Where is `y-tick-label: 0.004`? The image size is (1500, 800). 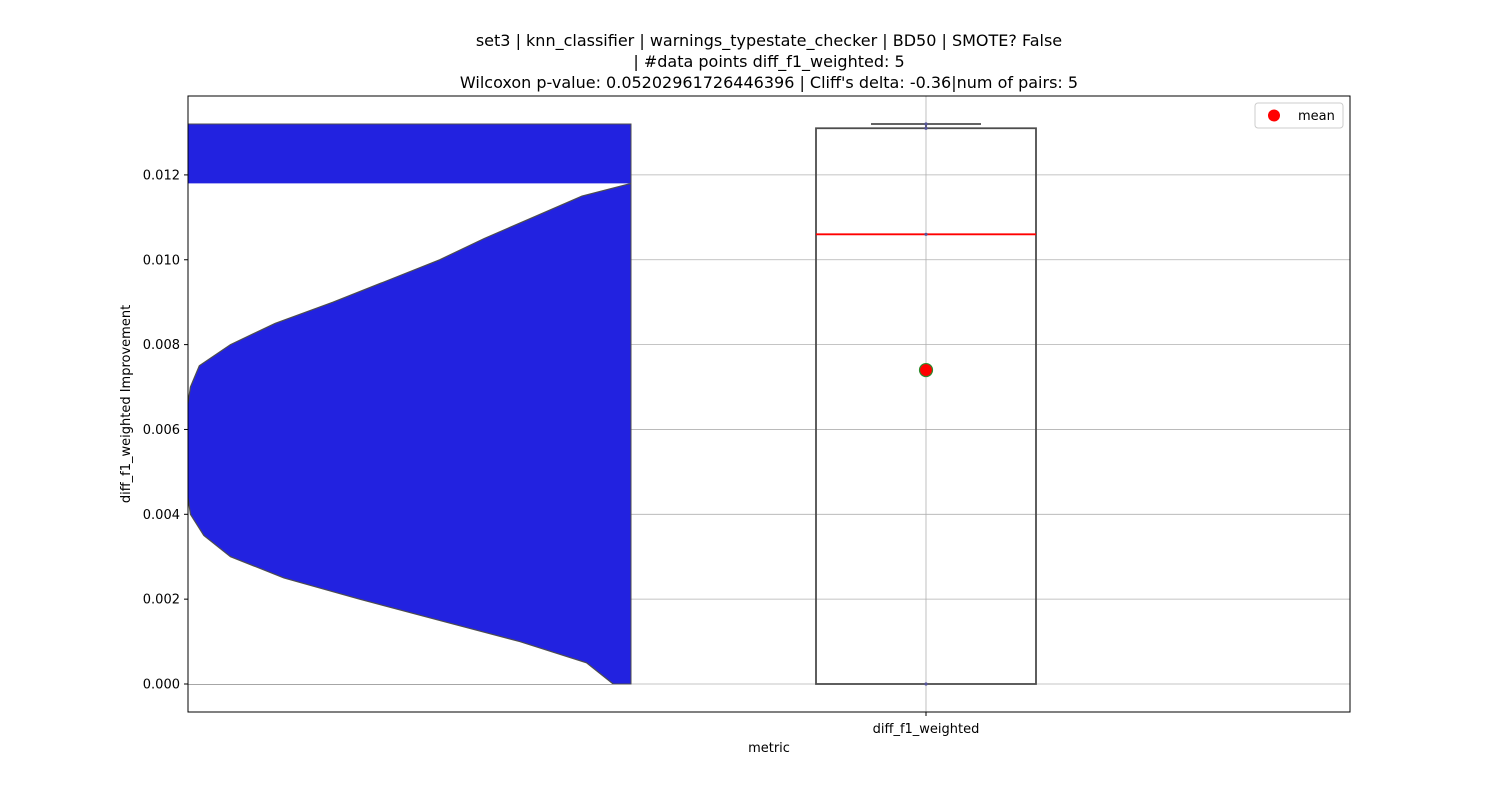 y-tick-label: 0.004 is located at coordinates (161, 515).